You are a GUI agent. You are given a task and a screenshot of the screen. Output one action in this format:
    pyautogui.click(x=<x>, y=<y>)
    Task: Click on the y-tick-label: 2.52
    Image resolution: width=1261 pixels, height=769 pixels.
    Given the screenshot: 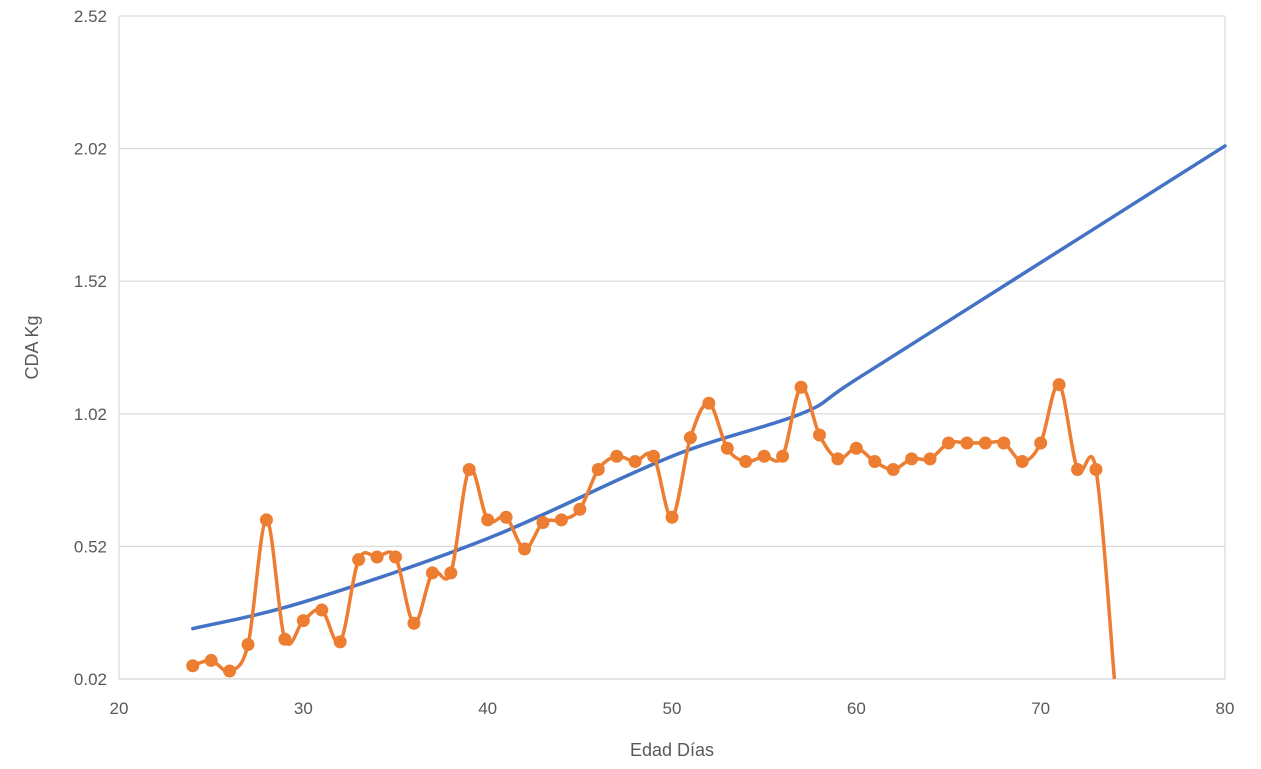 What is the action you would take?
    pyautogui.click(x=90, y=16)
    